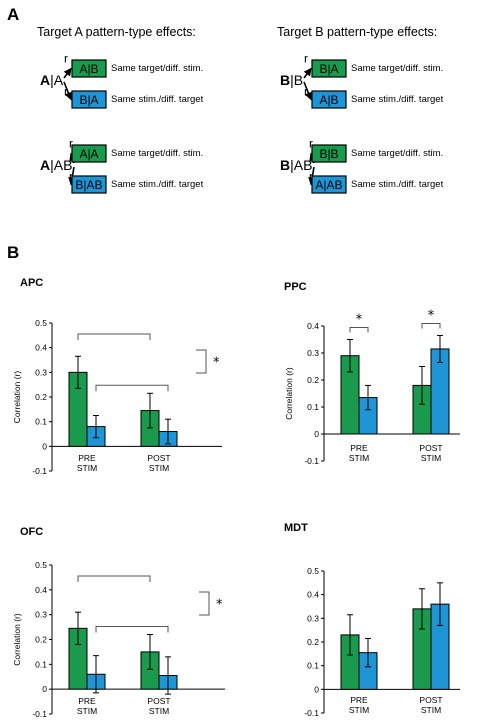 Image resolution: width=495 pixels, height=724 pixels. I want to click on pattern-box-label: A|B, so click(88, 69).